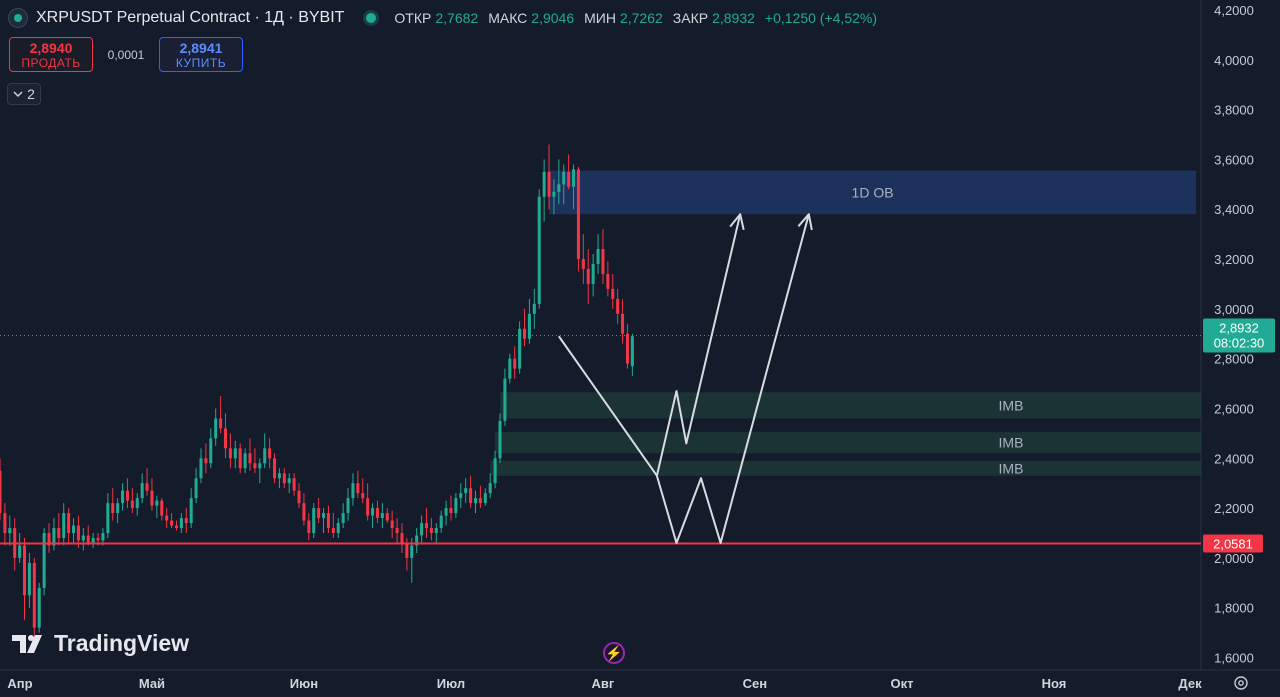 The height and width of the screenshot is (697, 1280). I want to click on spread-value: 0,0001, so click(126, 54).